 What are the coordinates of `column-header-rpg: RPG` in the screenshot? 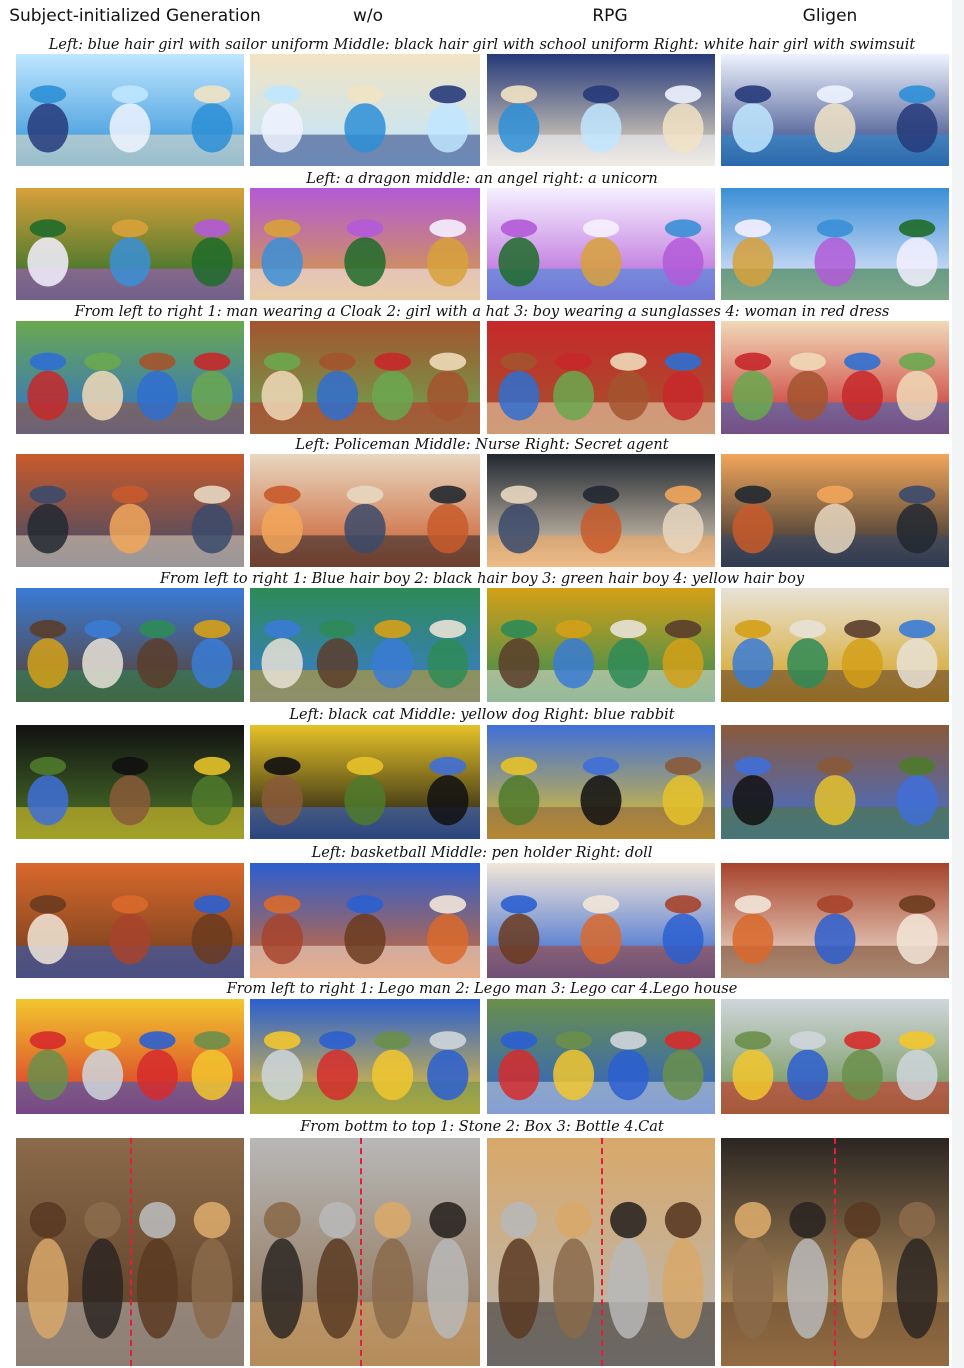 It's located at (610, 16).